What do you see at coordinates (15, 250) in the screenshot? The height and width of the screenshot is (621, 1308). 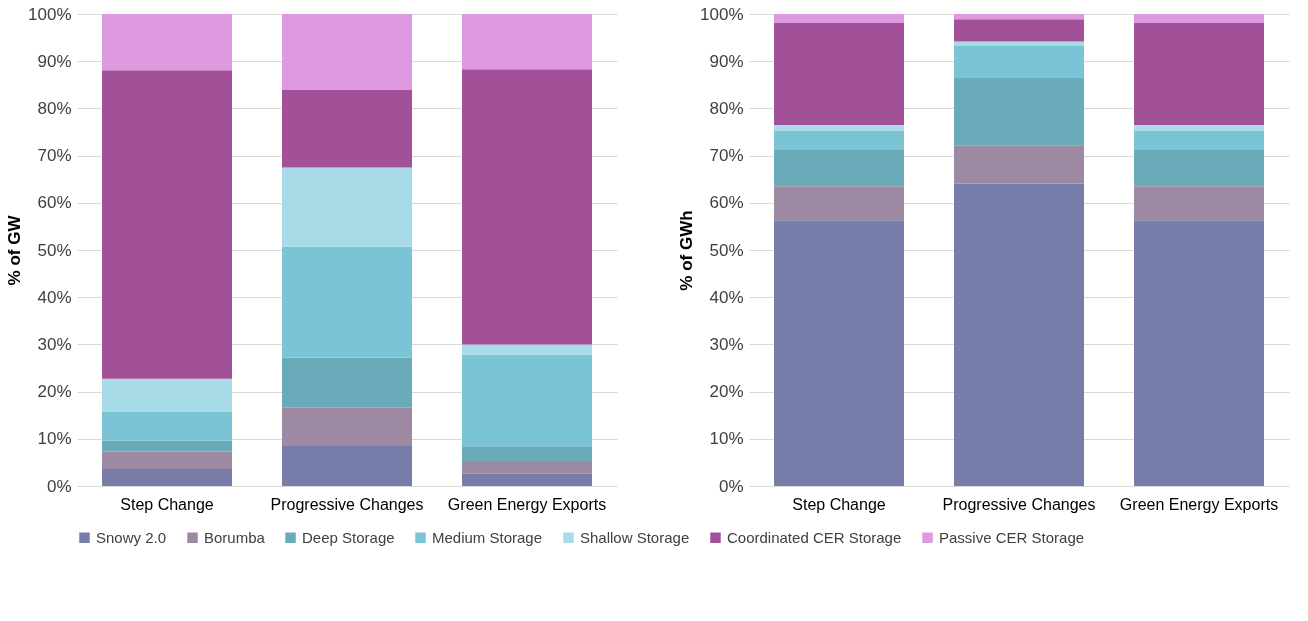 I see `y-axis-title: % of GW` at bounding box center [15, 250].